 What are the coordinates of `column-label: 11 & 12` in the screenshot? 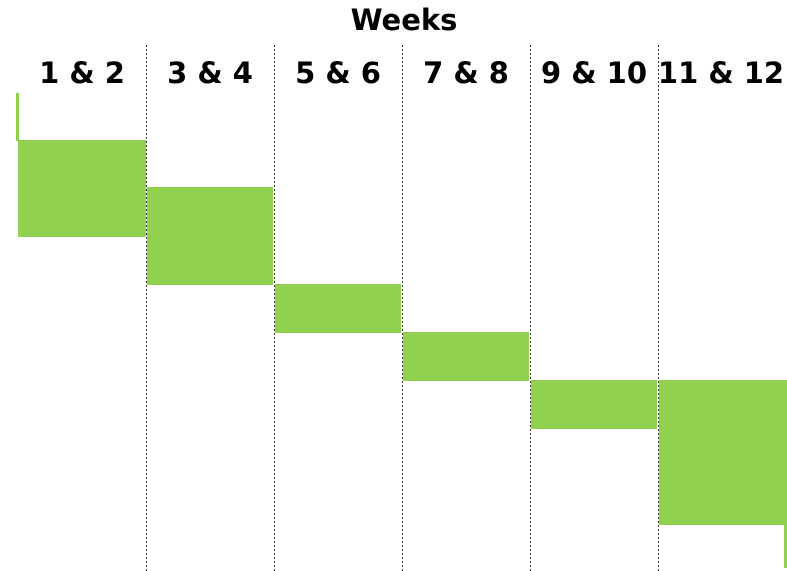 It's located at (721, 73).